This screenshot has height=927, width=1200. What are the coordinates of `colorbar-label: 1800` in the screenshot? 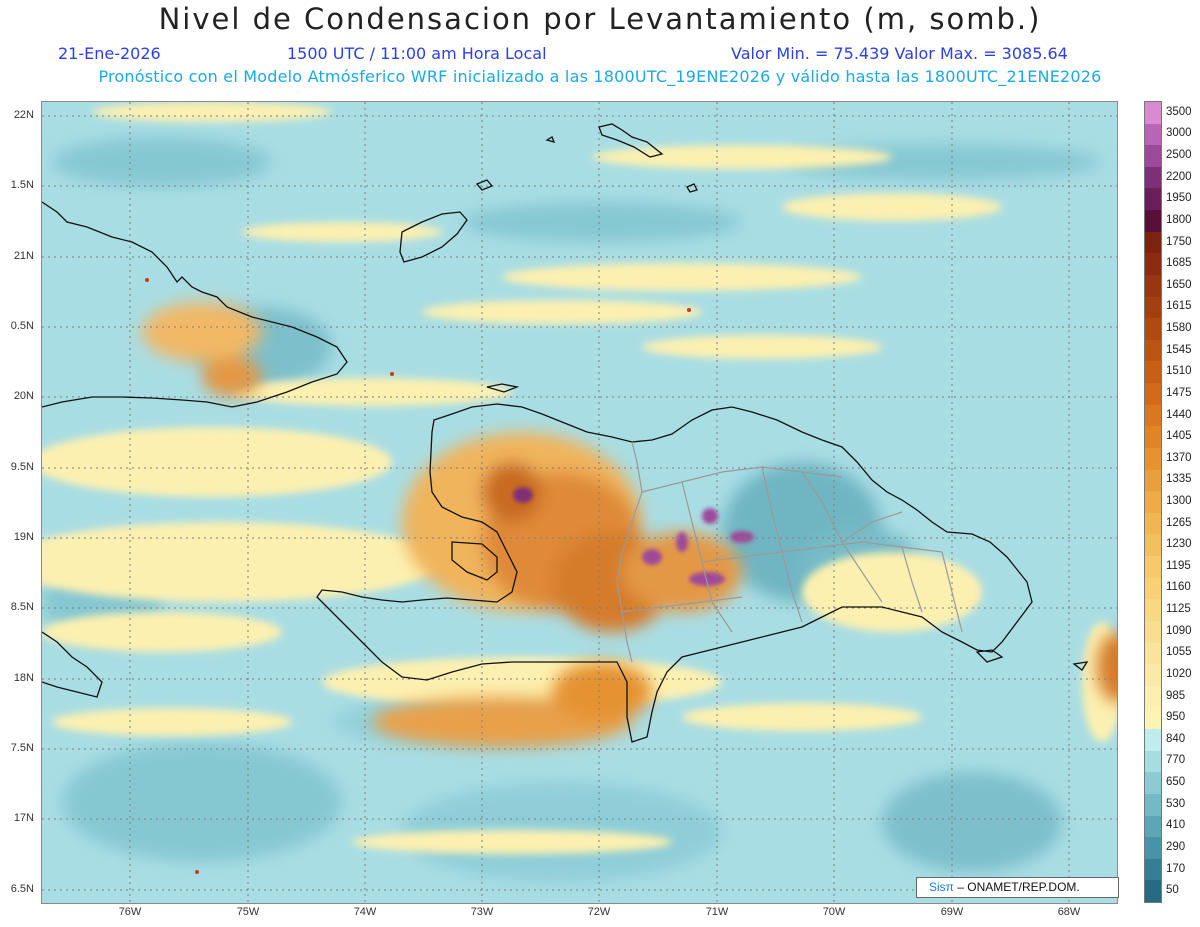 It's located at (1179, 219).